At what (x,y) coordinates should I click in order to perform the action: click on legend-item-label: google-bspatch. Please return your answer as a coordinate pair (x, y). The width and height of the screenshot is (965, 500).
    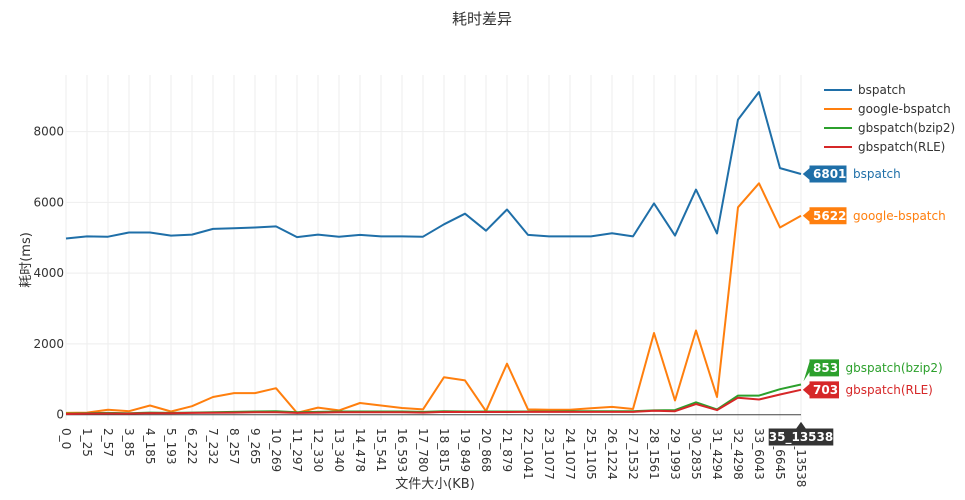
    Looking at the image, I should click on (904, 109).